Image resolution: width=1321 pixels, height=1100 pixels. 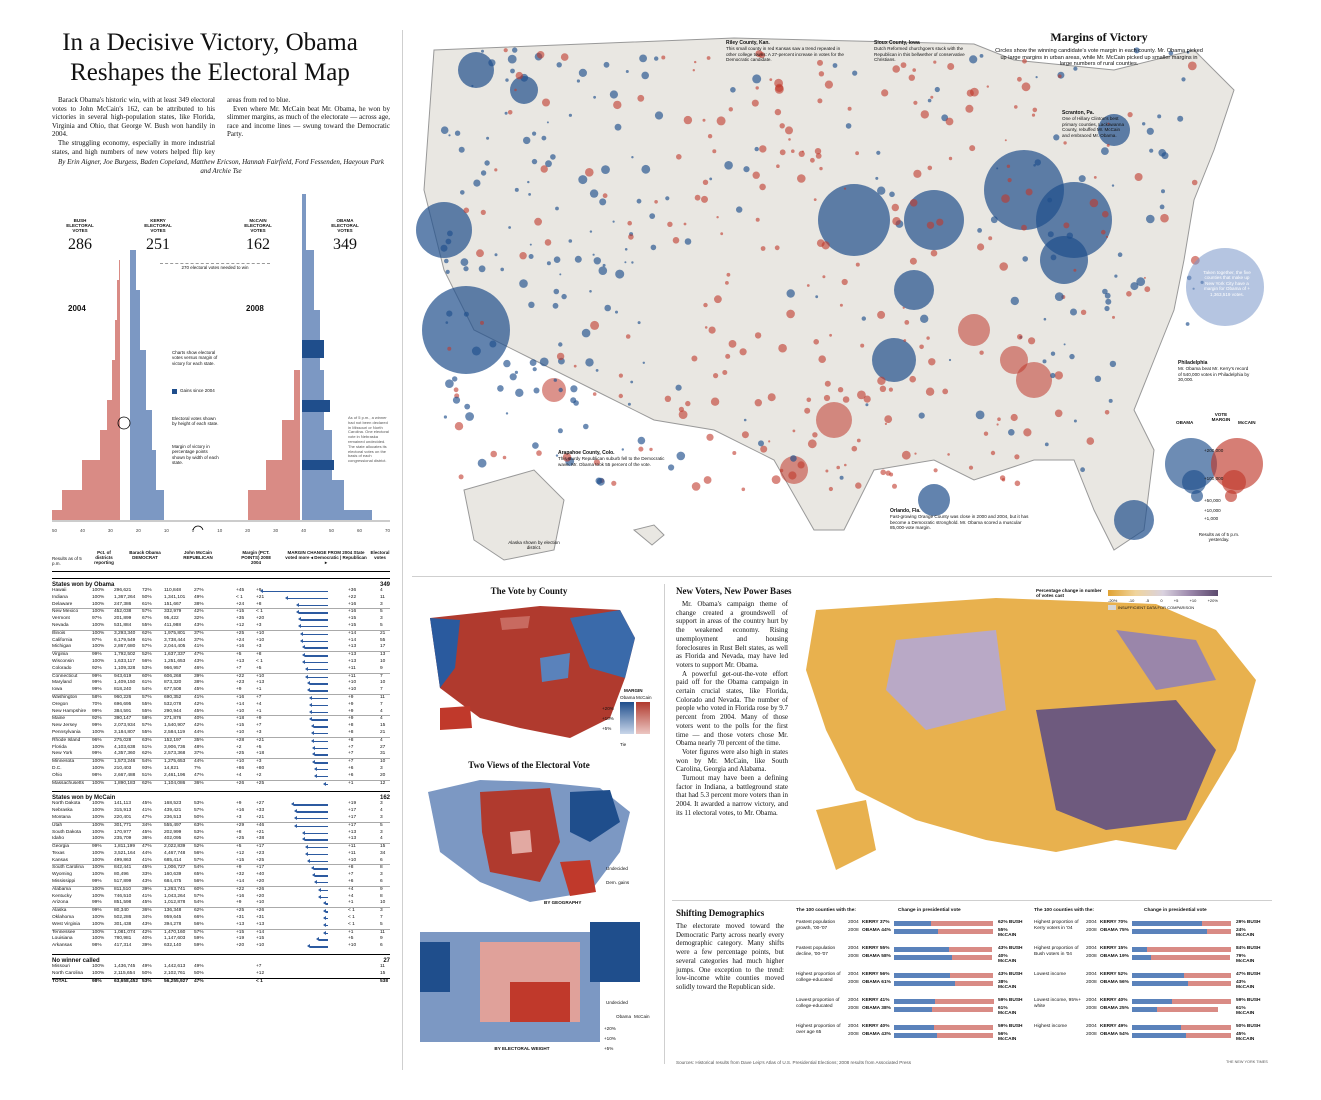 I want to click on dem-share: OBAMA 19%, so click(x=1114, y=956).